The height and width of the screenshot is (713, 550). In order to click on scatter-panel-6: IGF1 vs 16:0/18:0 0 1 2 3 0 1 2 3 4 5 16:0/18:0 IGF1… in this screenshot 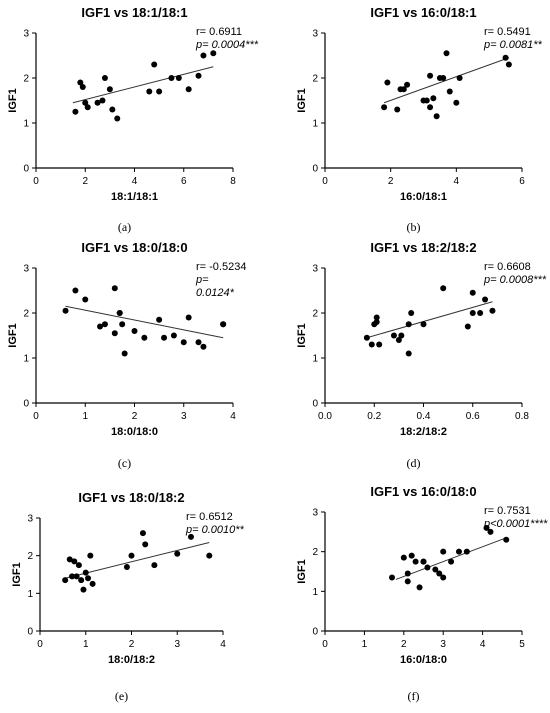, I will do `click(422, 593)`.